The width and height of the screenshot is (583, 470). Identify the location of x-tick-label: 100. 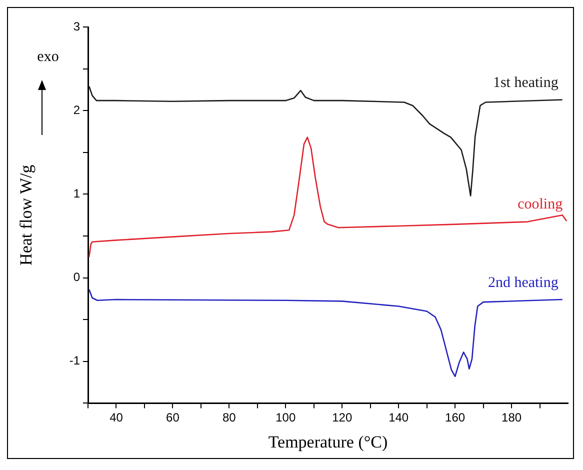
(286, 417).